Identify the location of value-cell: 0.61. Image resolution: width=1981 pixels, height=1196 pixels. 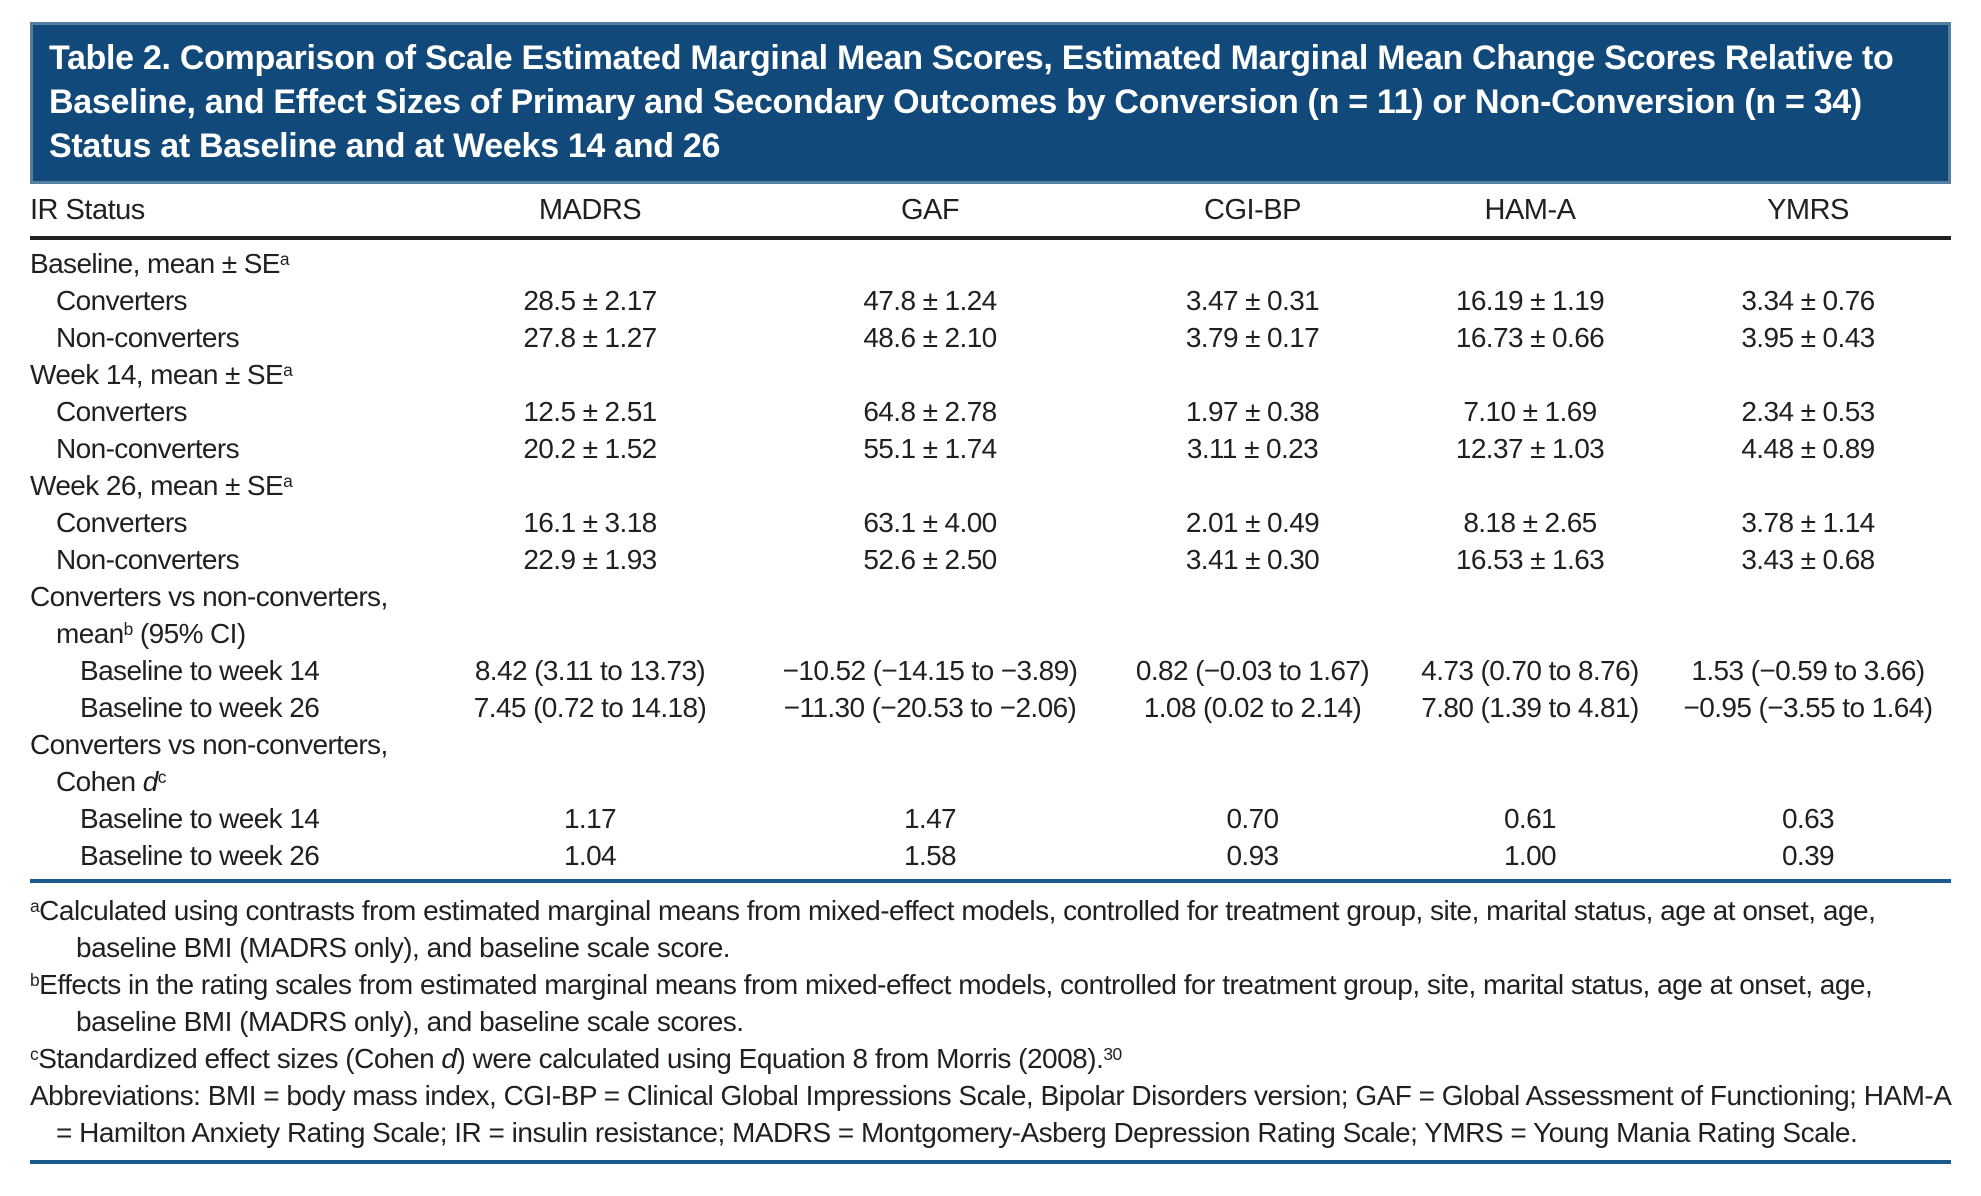
(1530, 818).